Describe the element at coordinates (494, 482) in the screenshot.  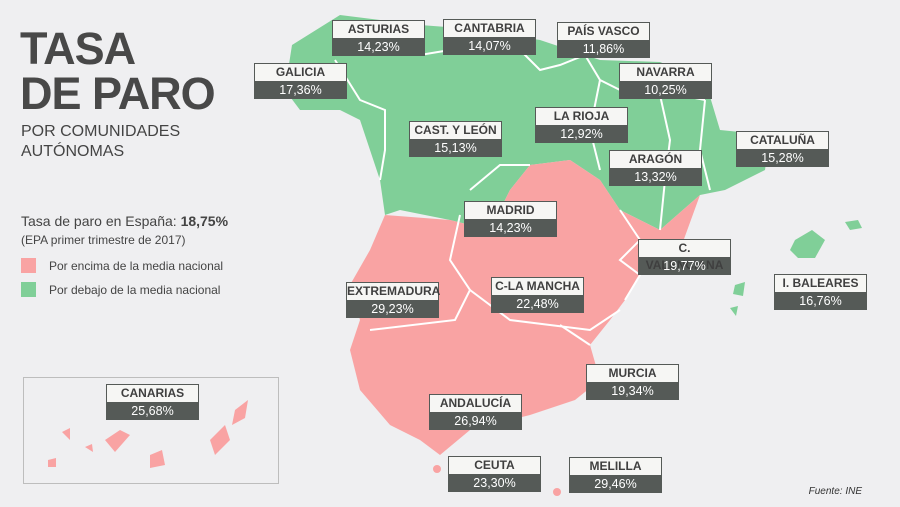
I see `region-value: 23,30%` at that location.